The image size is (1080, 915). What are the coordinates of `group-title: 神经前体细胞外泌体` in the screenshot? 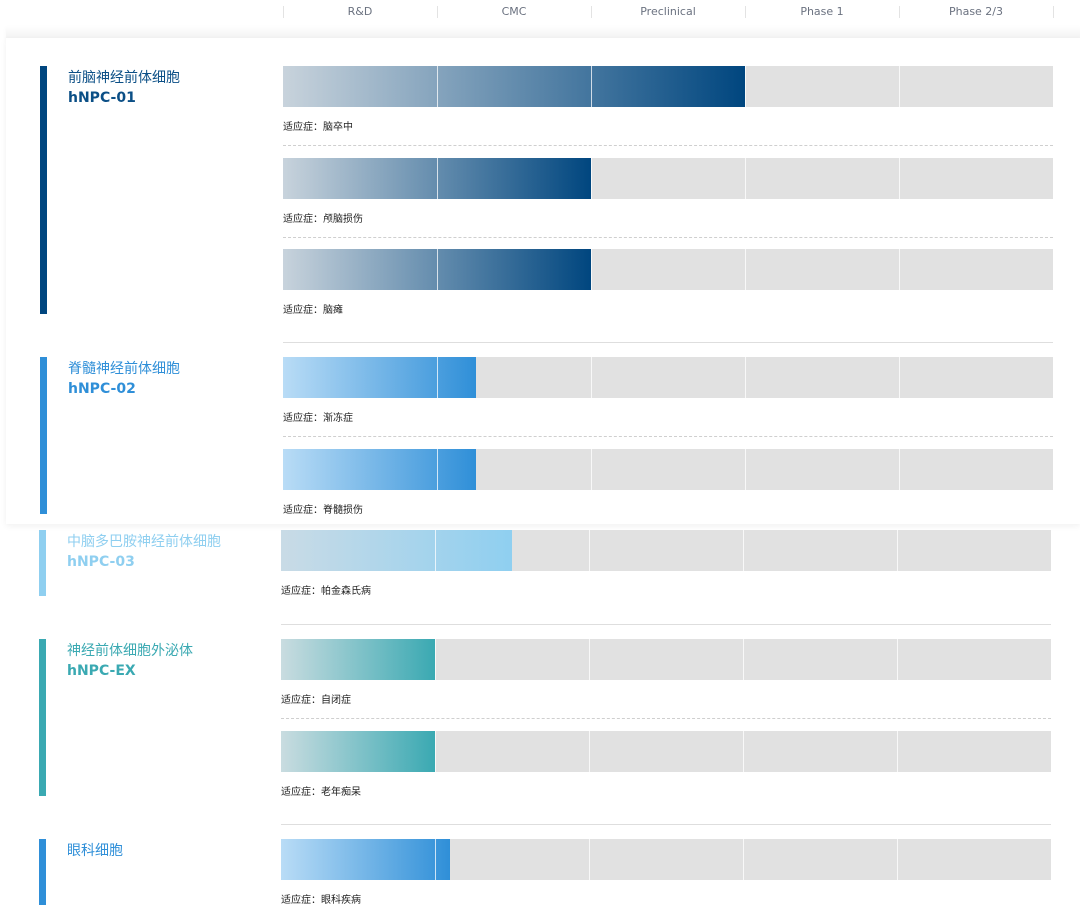 It's located at (130, 651).